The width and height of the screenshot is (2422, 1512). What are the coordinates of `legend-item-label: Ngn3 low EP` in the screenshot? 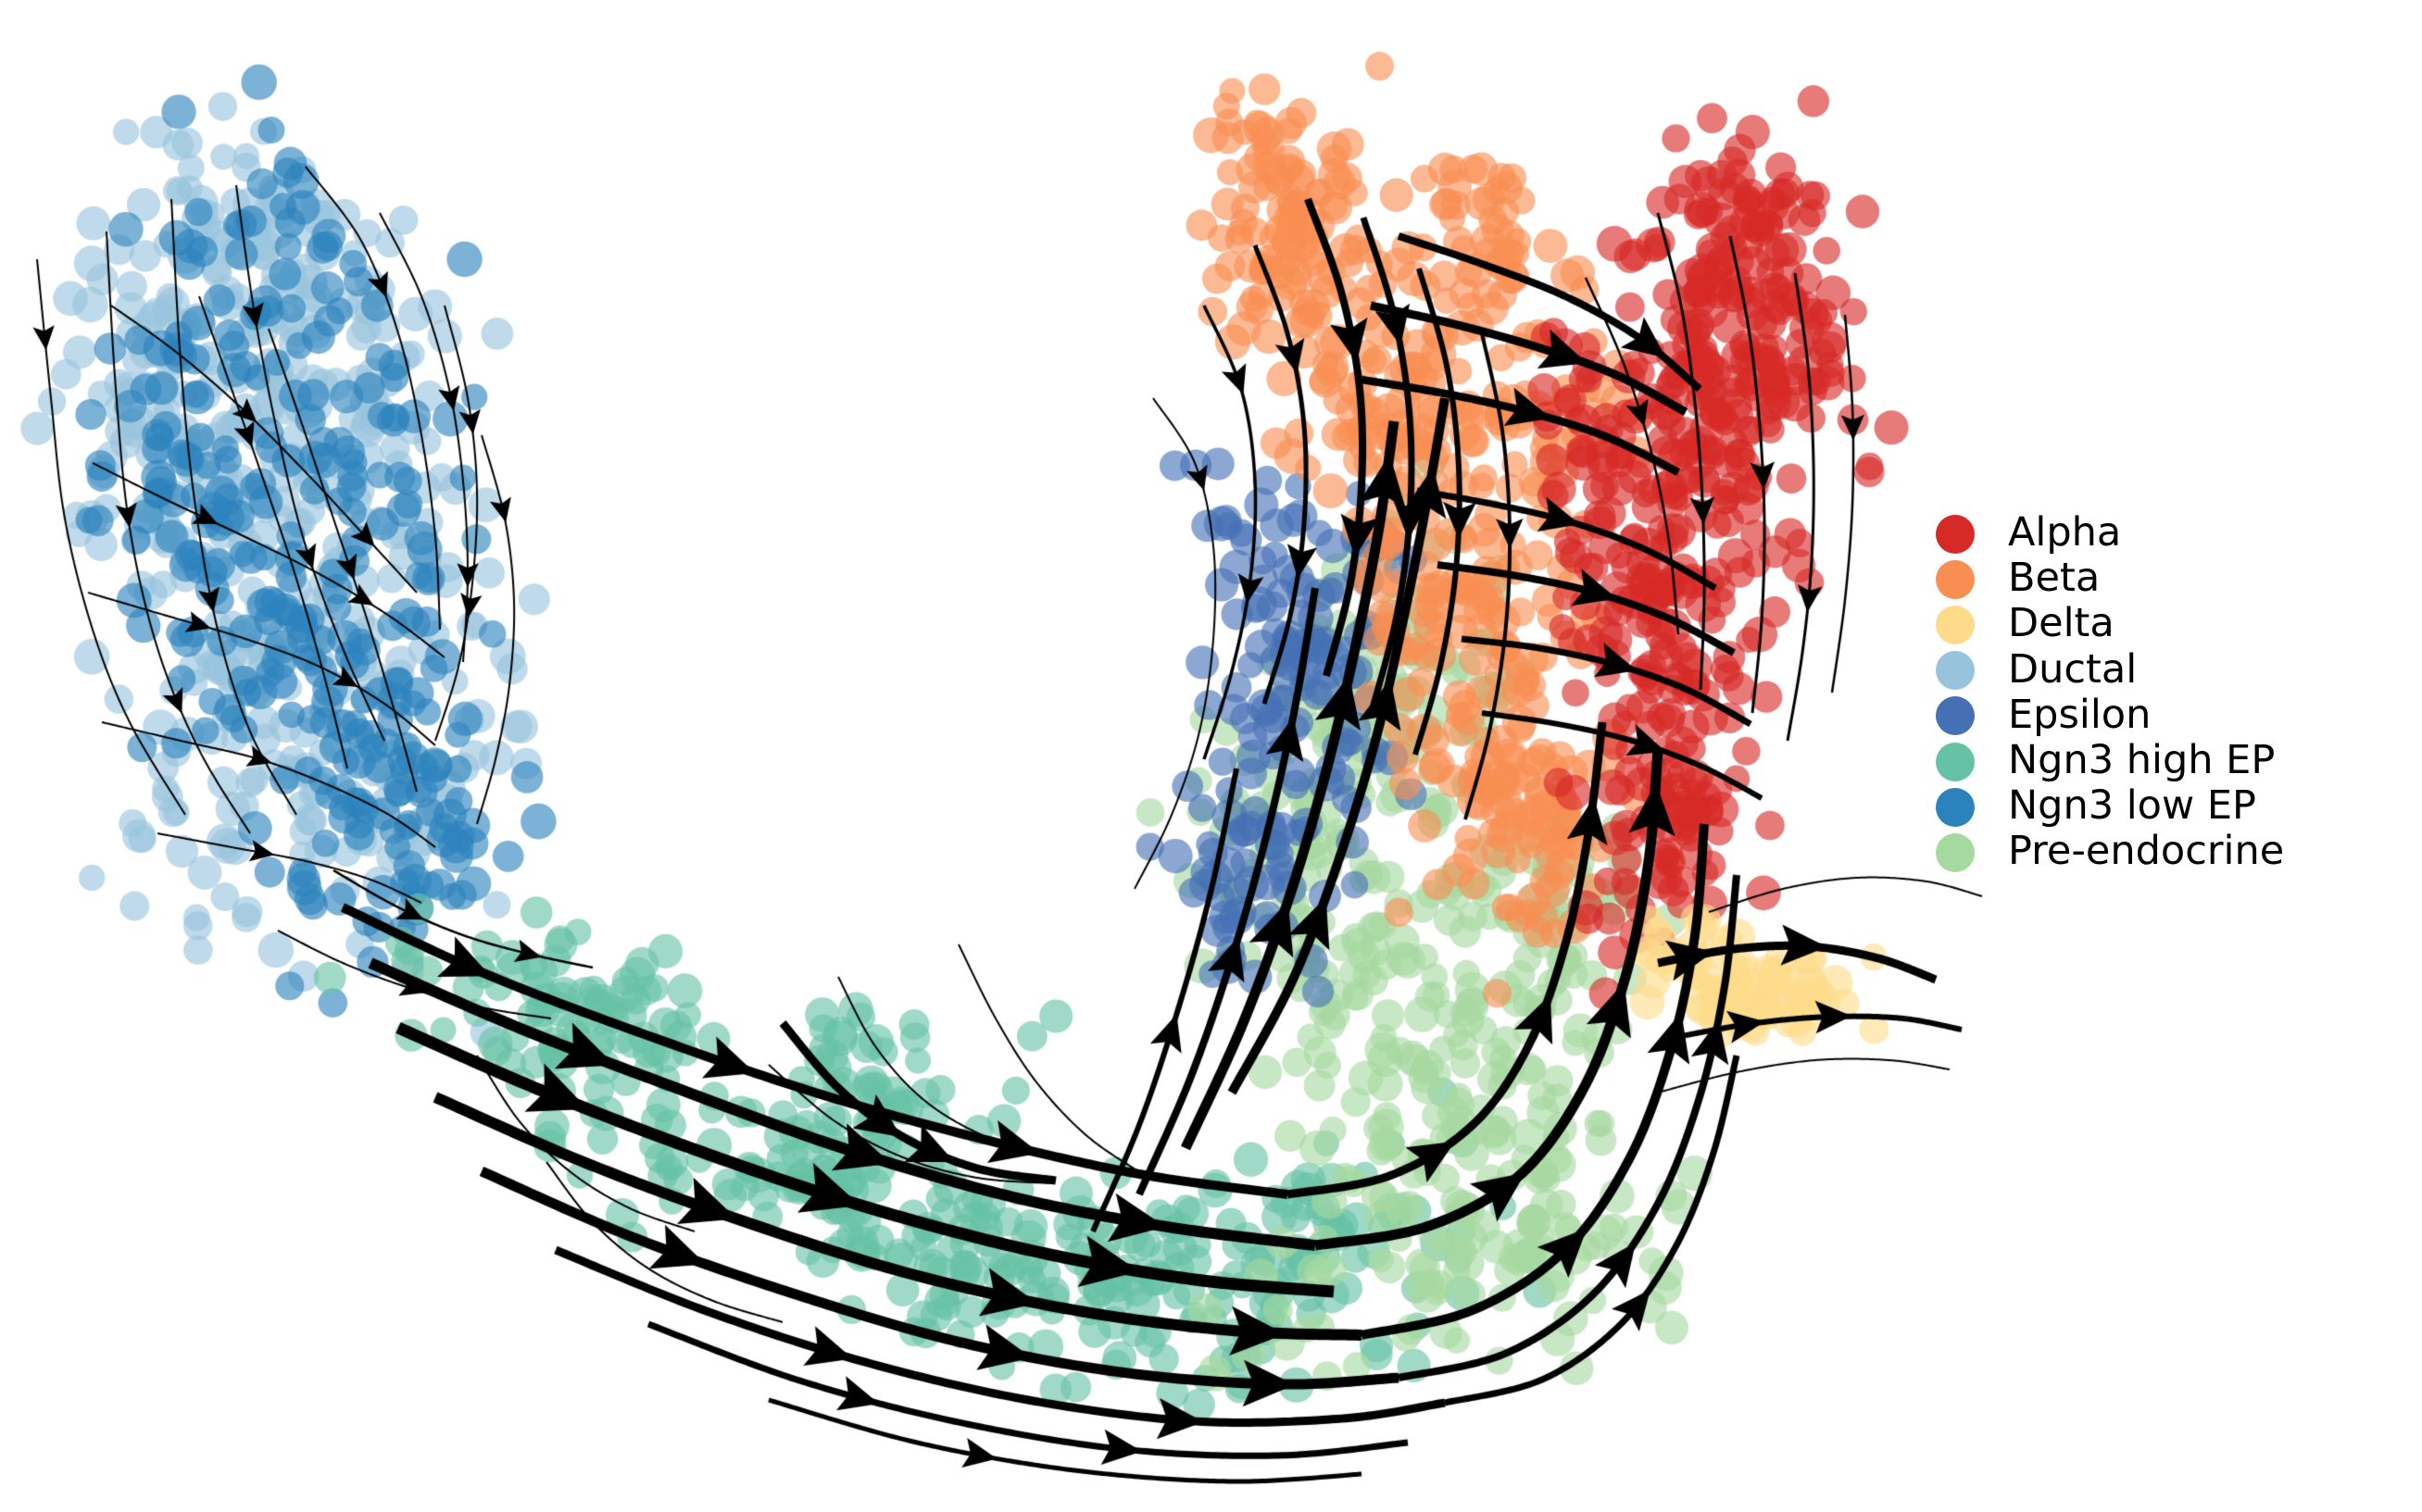 It's located at (2132, 806).